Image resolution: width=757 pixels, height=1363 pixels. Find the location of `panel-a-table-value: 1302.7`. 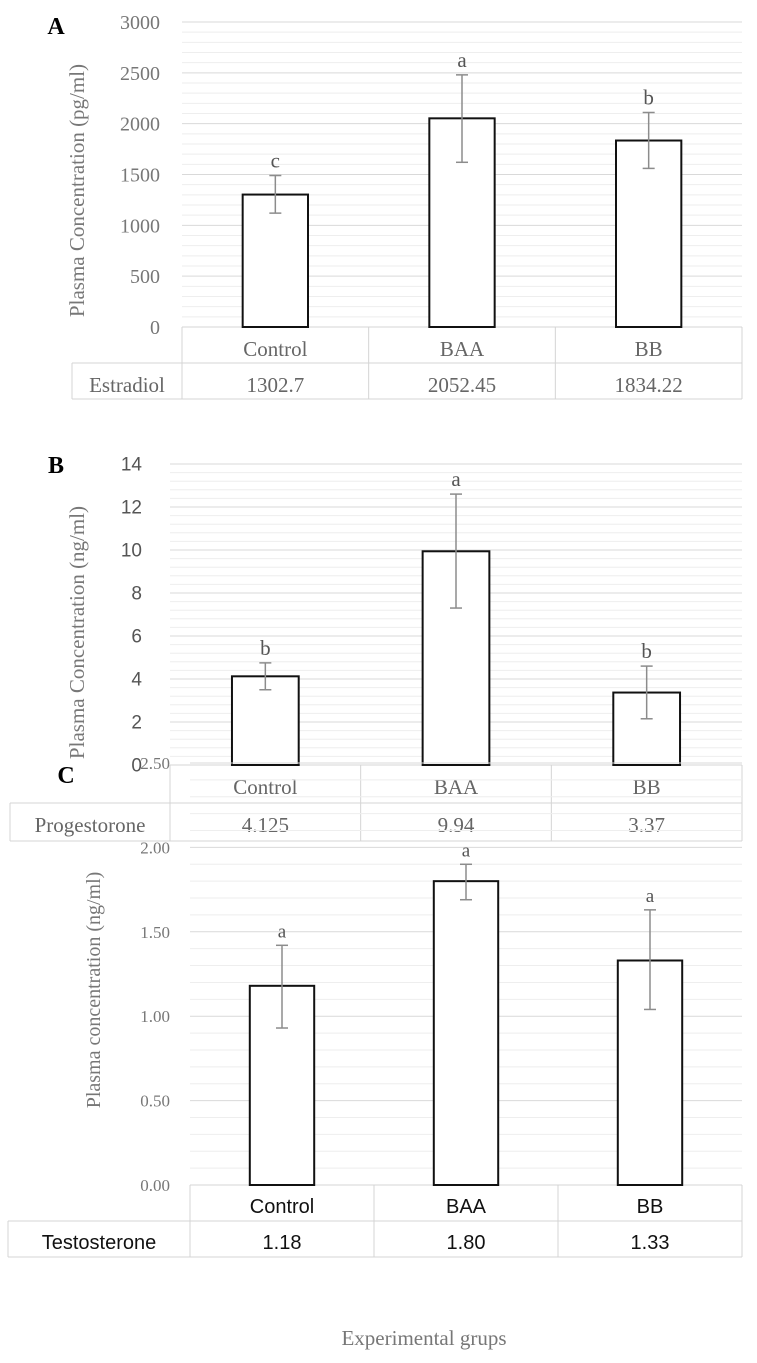

panel-a-table-value: 1302.7 is located at coordinates (275, 385).